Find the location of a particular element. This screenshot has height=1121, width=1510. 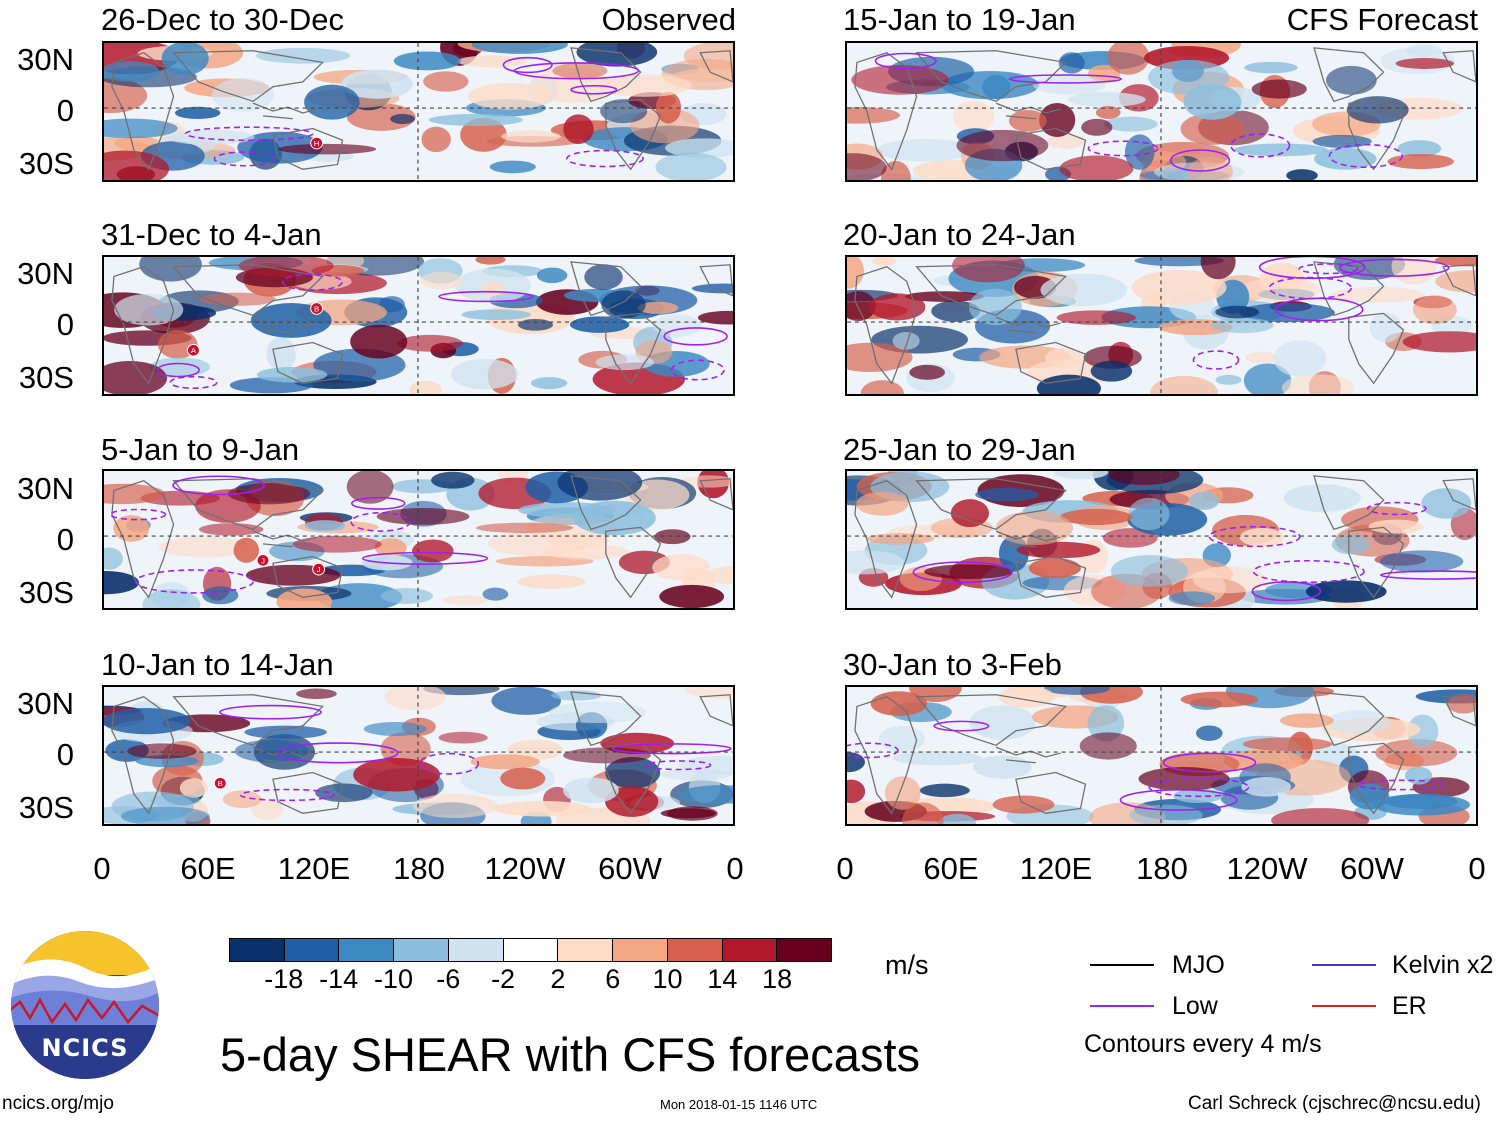

south-america-outline is located at coordinates (633, 348).